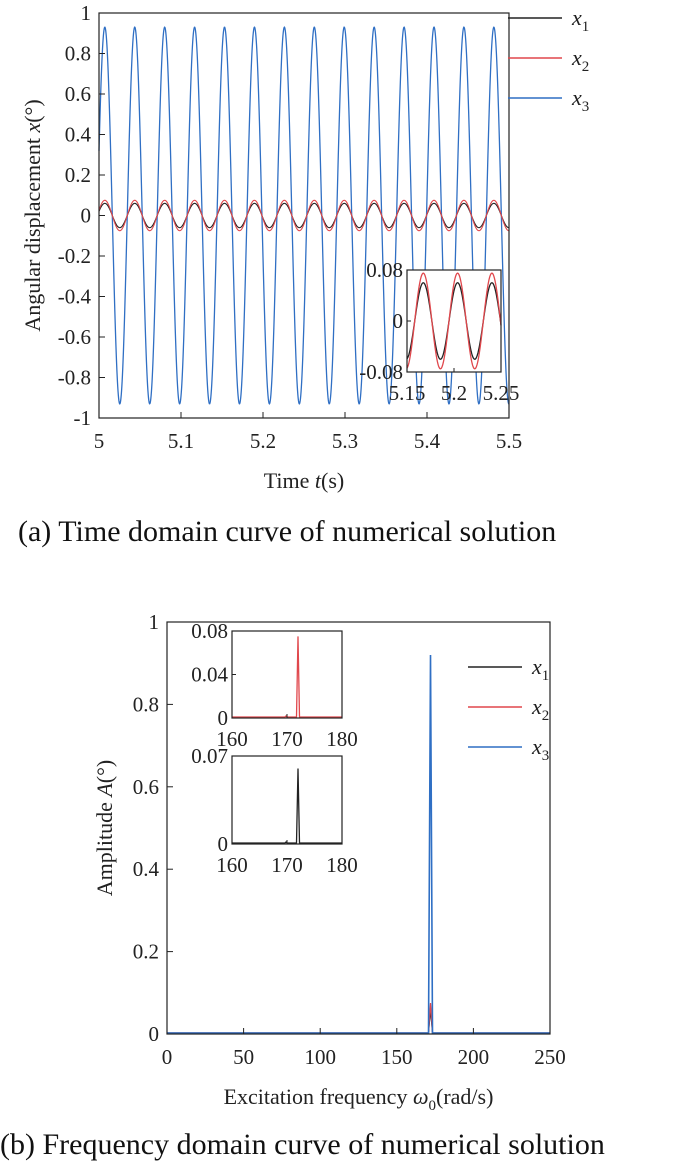  Describe the element at coordinates (580, 100) in the screenshot. I see `a-legend-label-x3: x3` at that location.